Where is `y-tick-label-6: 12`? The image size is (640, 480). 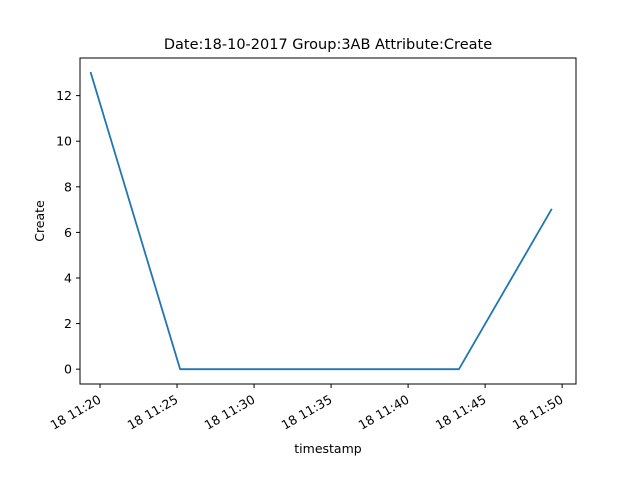 y-tick-label-6: 12 is located at coordinates (64, 95).